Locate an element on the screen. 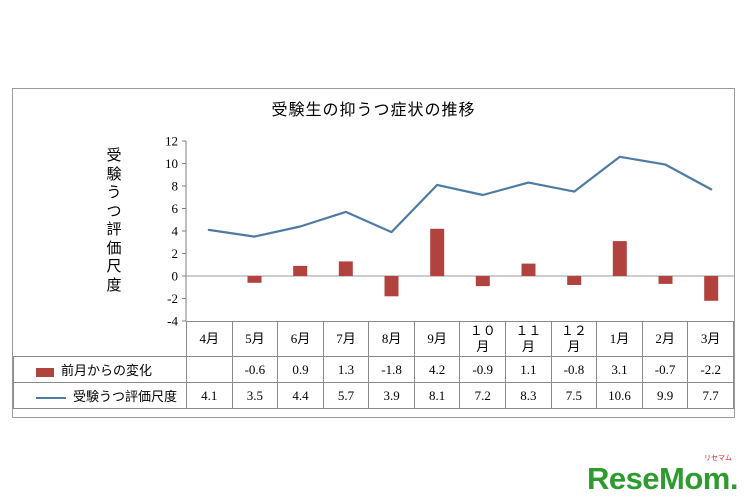 The image size is (750, 500). svg-text: 10 is located at coordinates (171, 163).